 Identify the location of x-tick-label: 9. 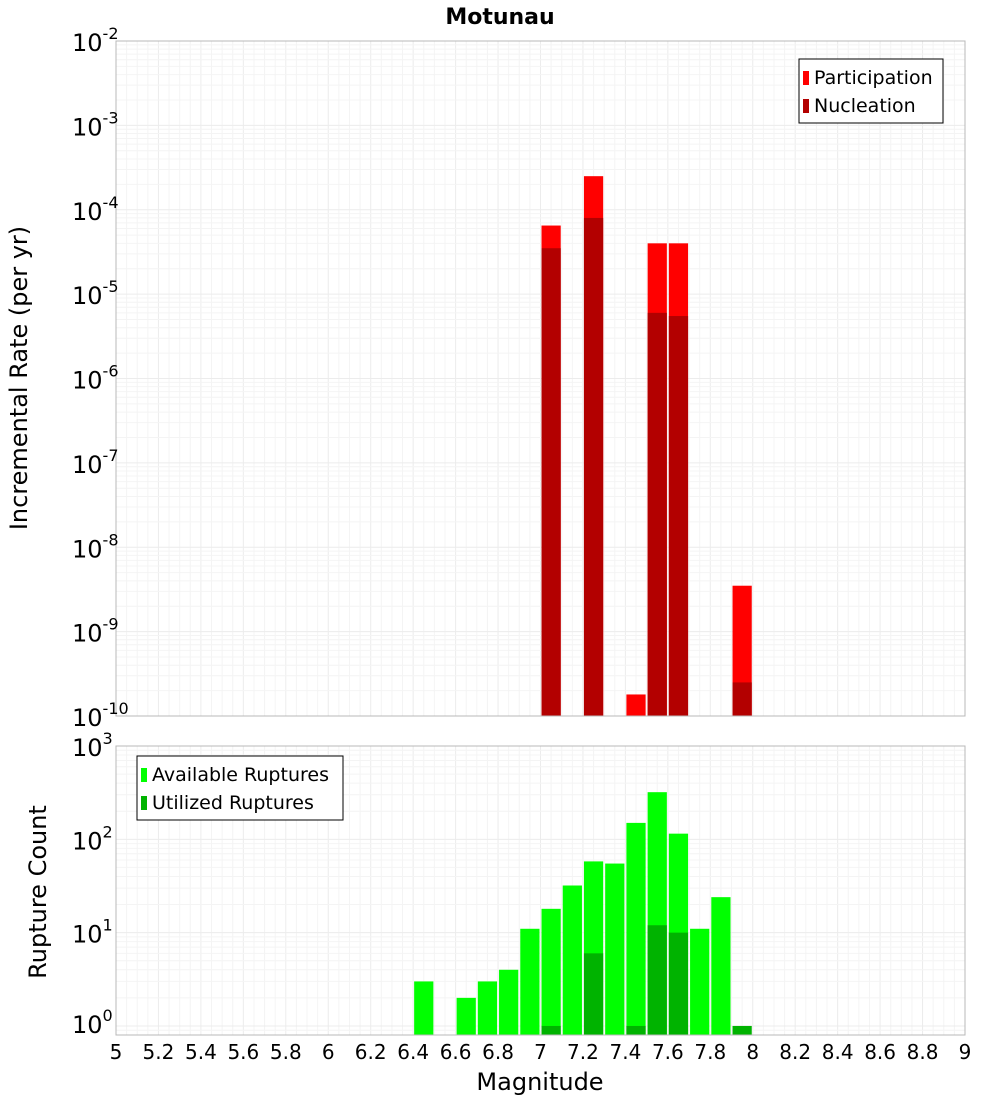
(965, 1052).